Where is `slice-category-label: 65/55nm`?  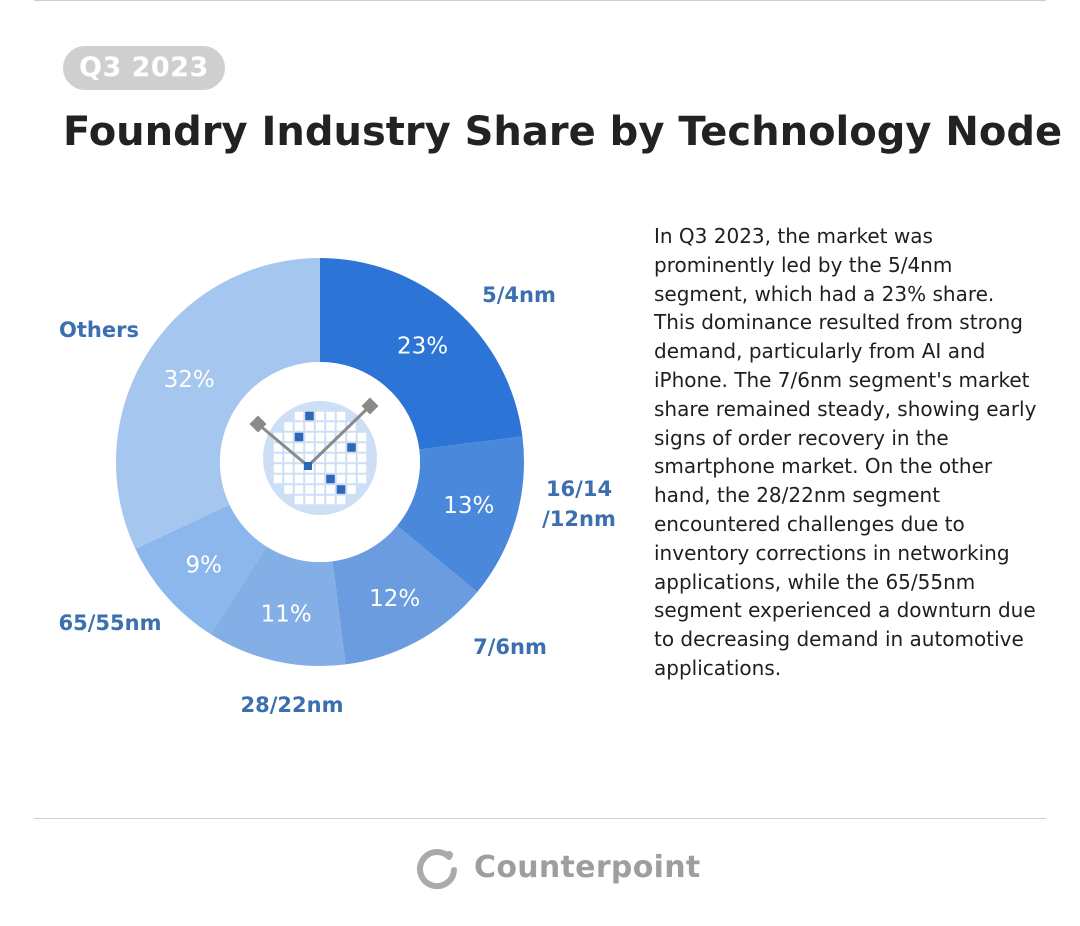
slice-category-label: 65/55nm is located at coordinates (110, 623).